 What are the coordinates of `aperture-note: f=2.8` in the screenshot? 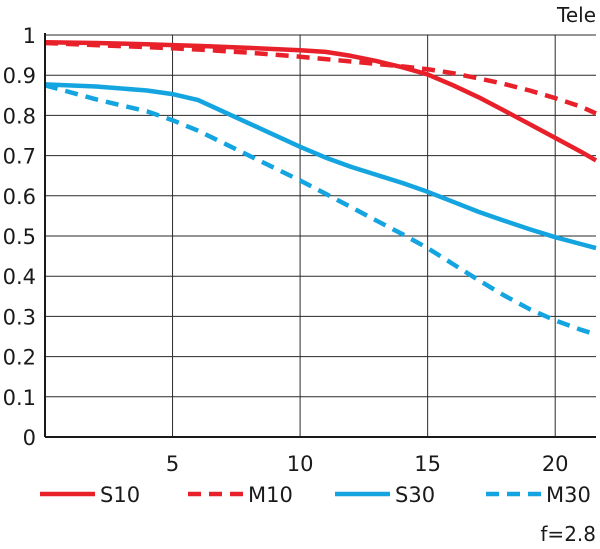 It's located at (568, 534).